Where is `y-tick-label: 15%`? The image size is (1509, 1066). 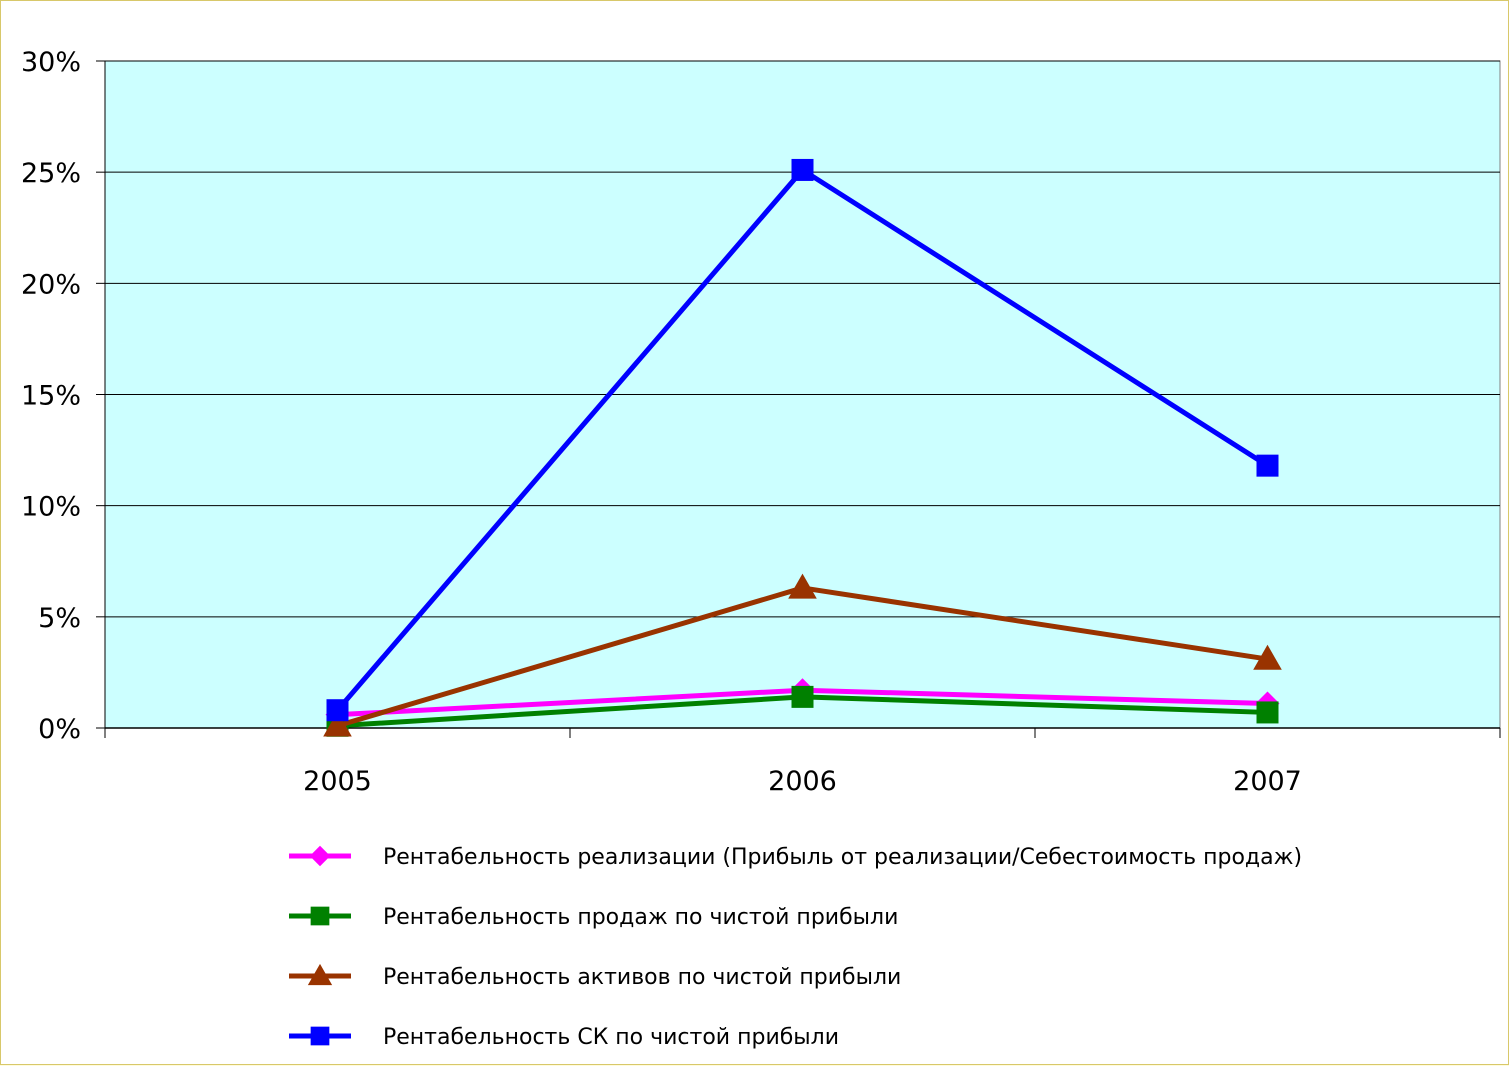
y-tick-label: 15% is located at coordinates (51, 396).